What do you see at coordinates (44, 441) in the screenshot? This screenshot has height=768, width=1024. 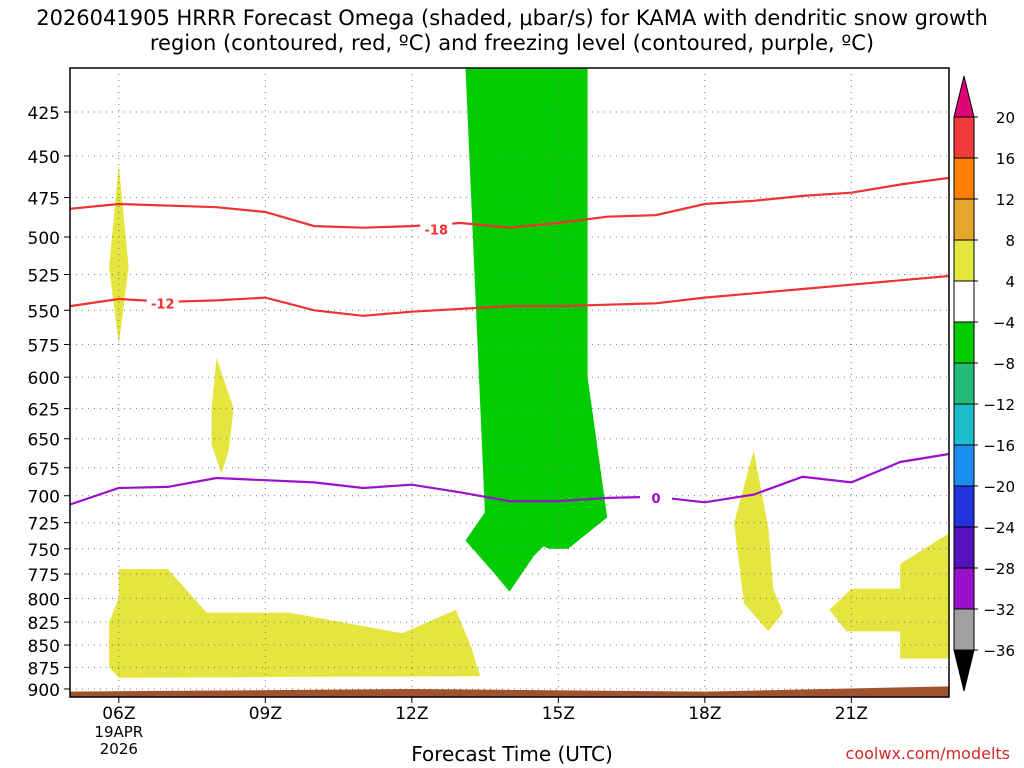 I see `y-tick-label: 650` at bounding box center [44, 441].